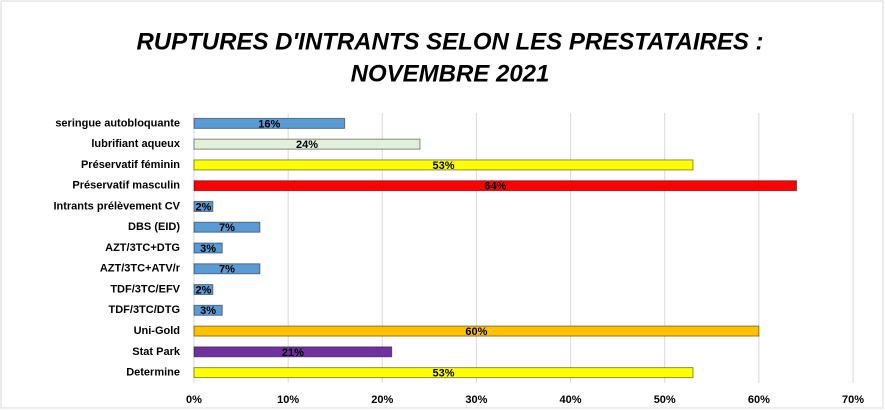 This screenshot has height=410, width=885. I want to click on y-tick-label: Préservatif féminin, so click(130, 165).